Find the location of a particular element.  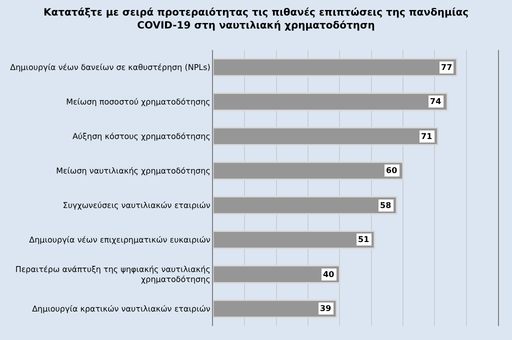

y-tick-label: Μείωση ναυτιλιακής χρηματοδότησης is located at coordinates (133, 171).